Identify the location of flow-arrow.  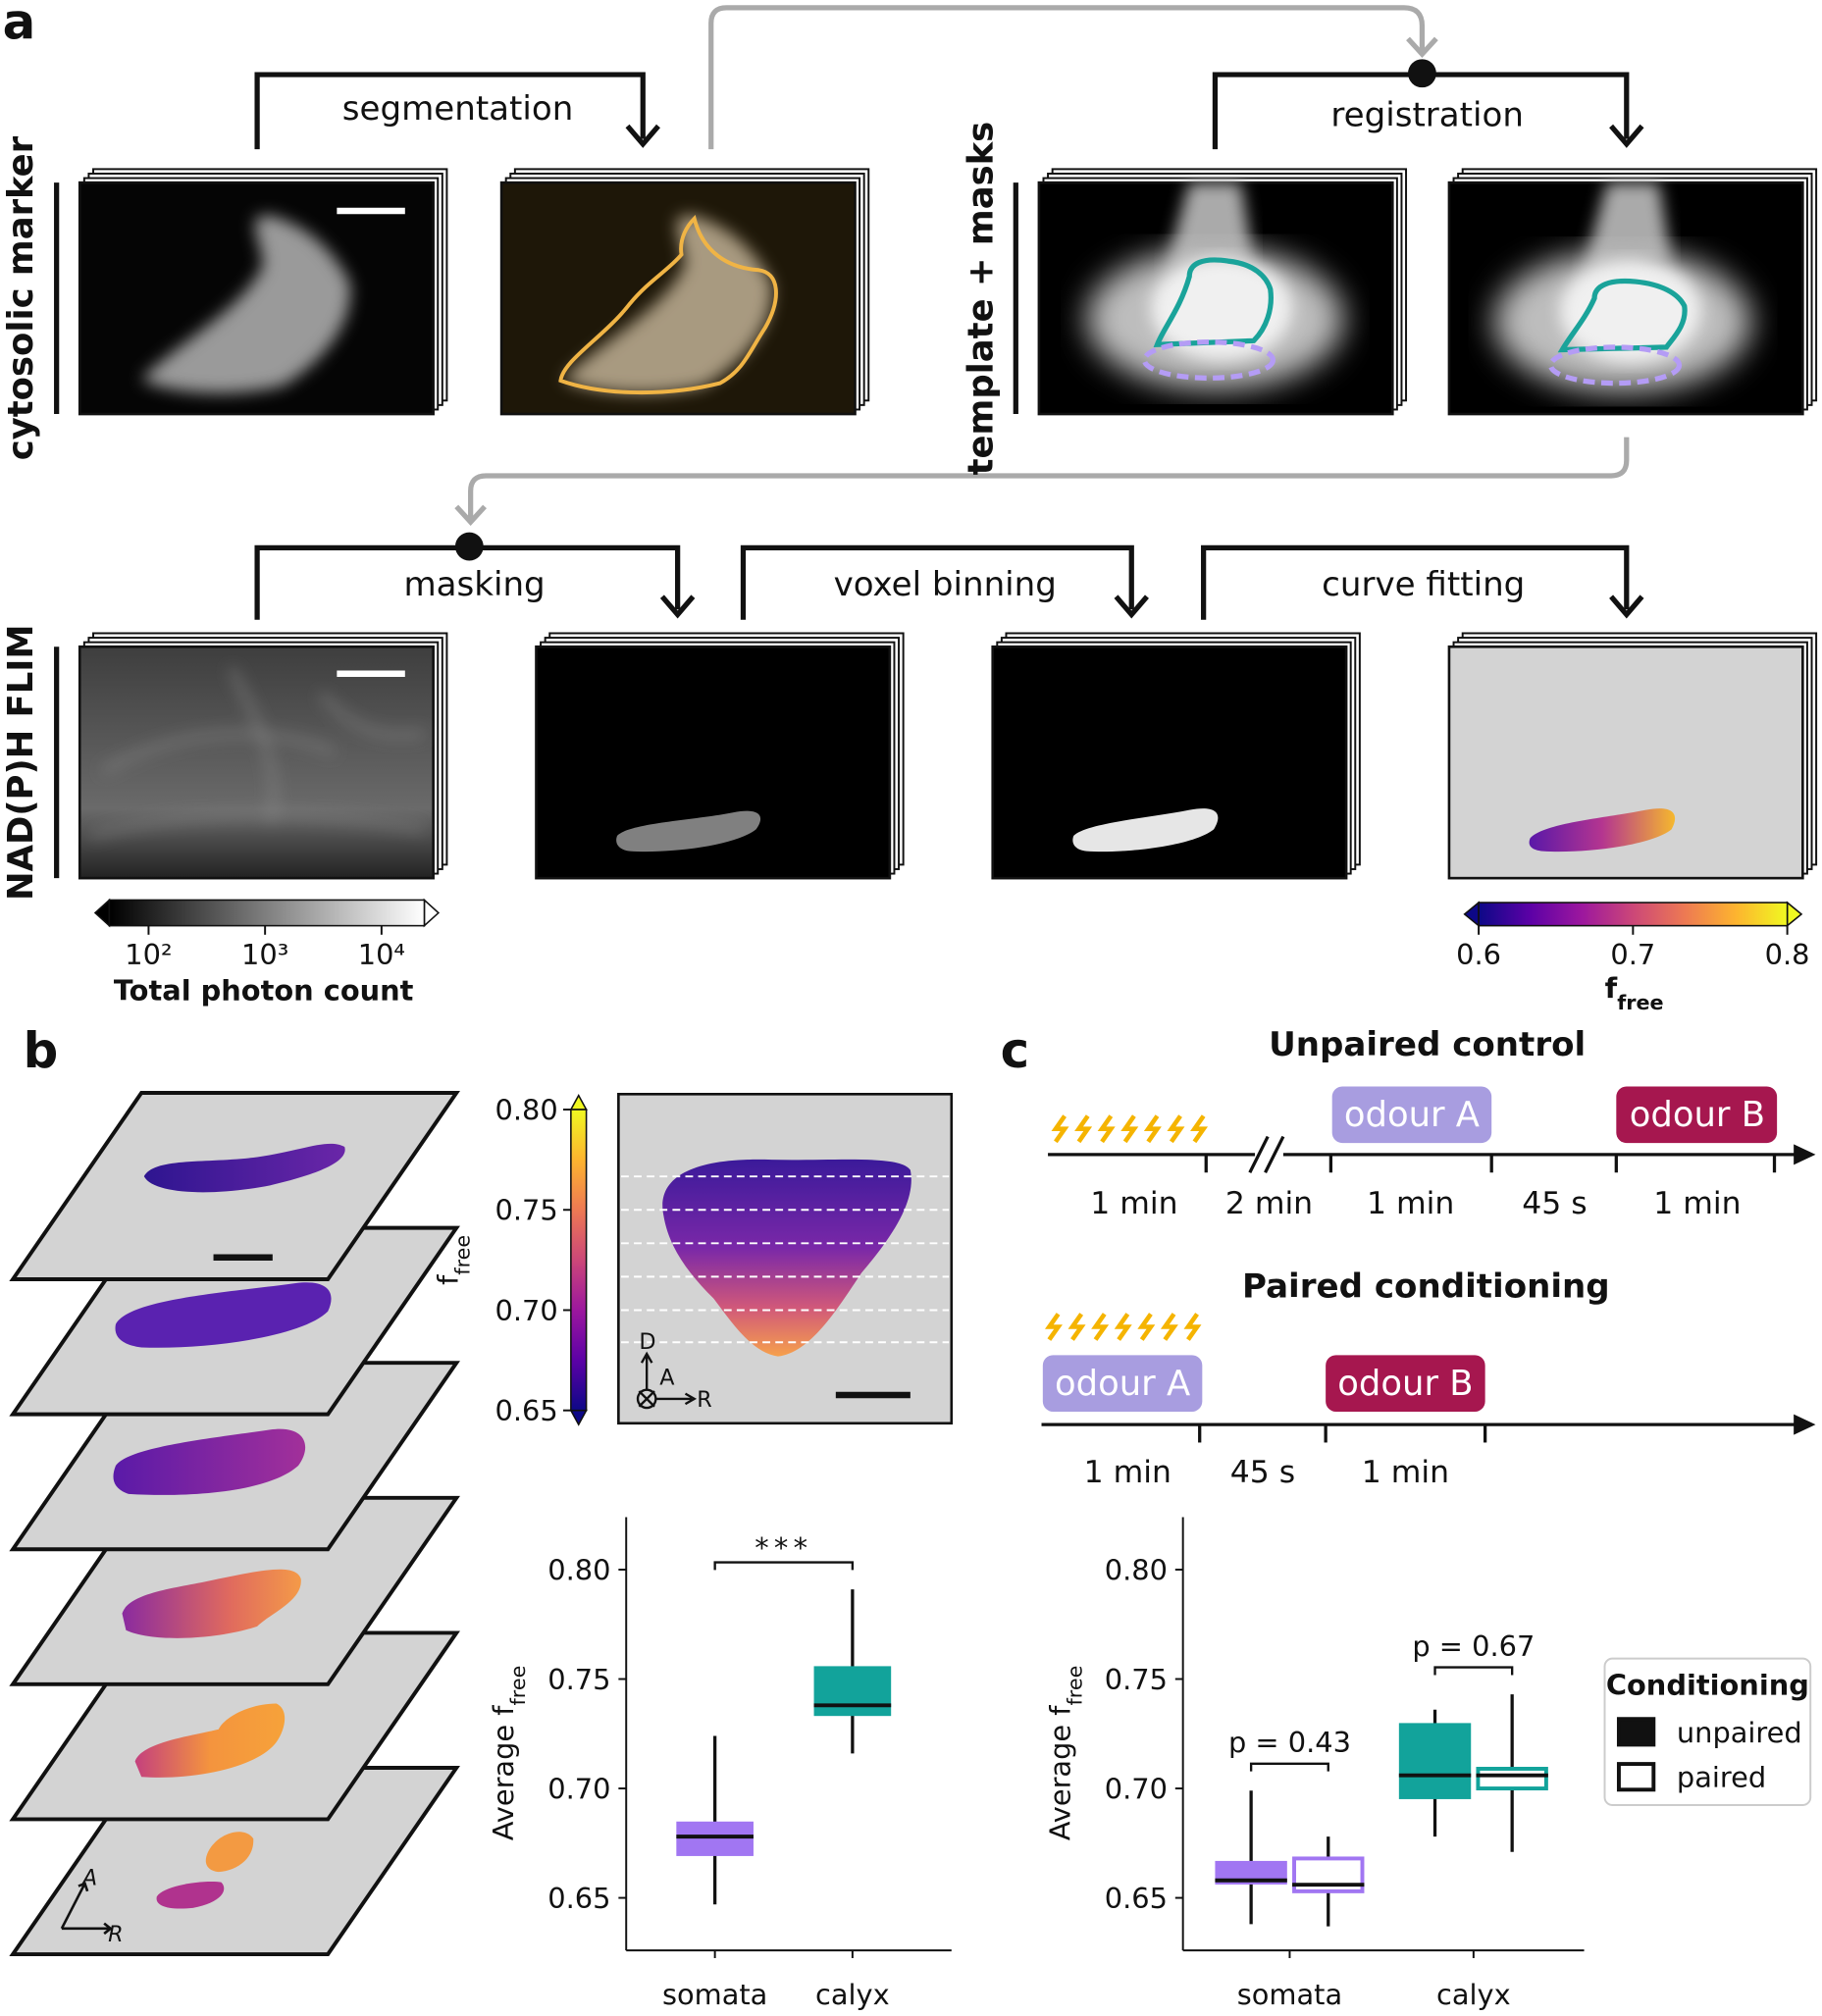
(1049, 478).